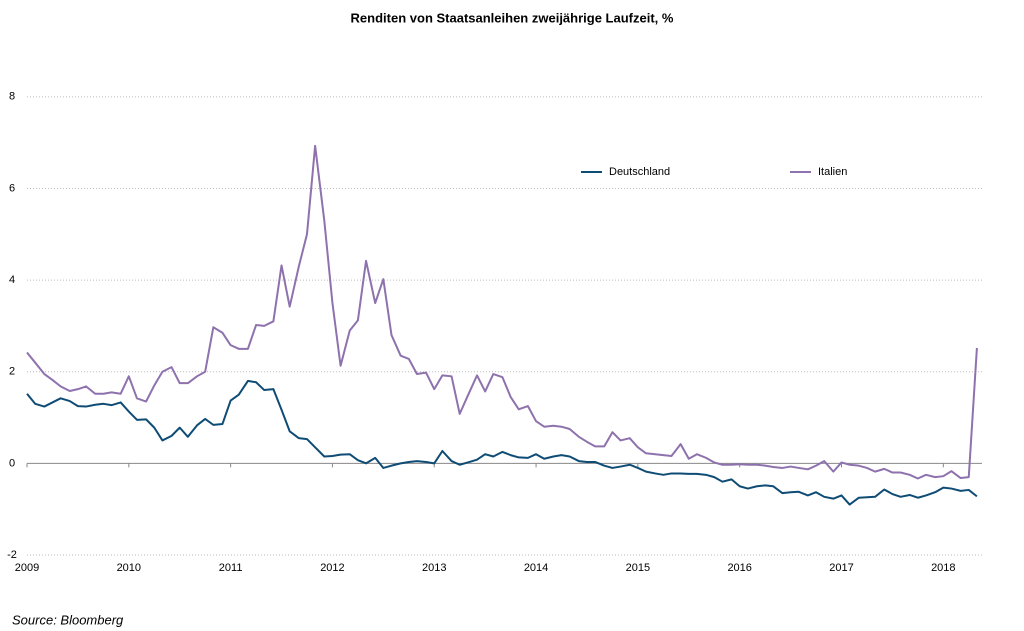 This screenshot has width=1024, height=631. What do you see at coordinates (841, 568) in the screenshot?
I see `x-tick-label: 2017` at bounding box center [841, 568].